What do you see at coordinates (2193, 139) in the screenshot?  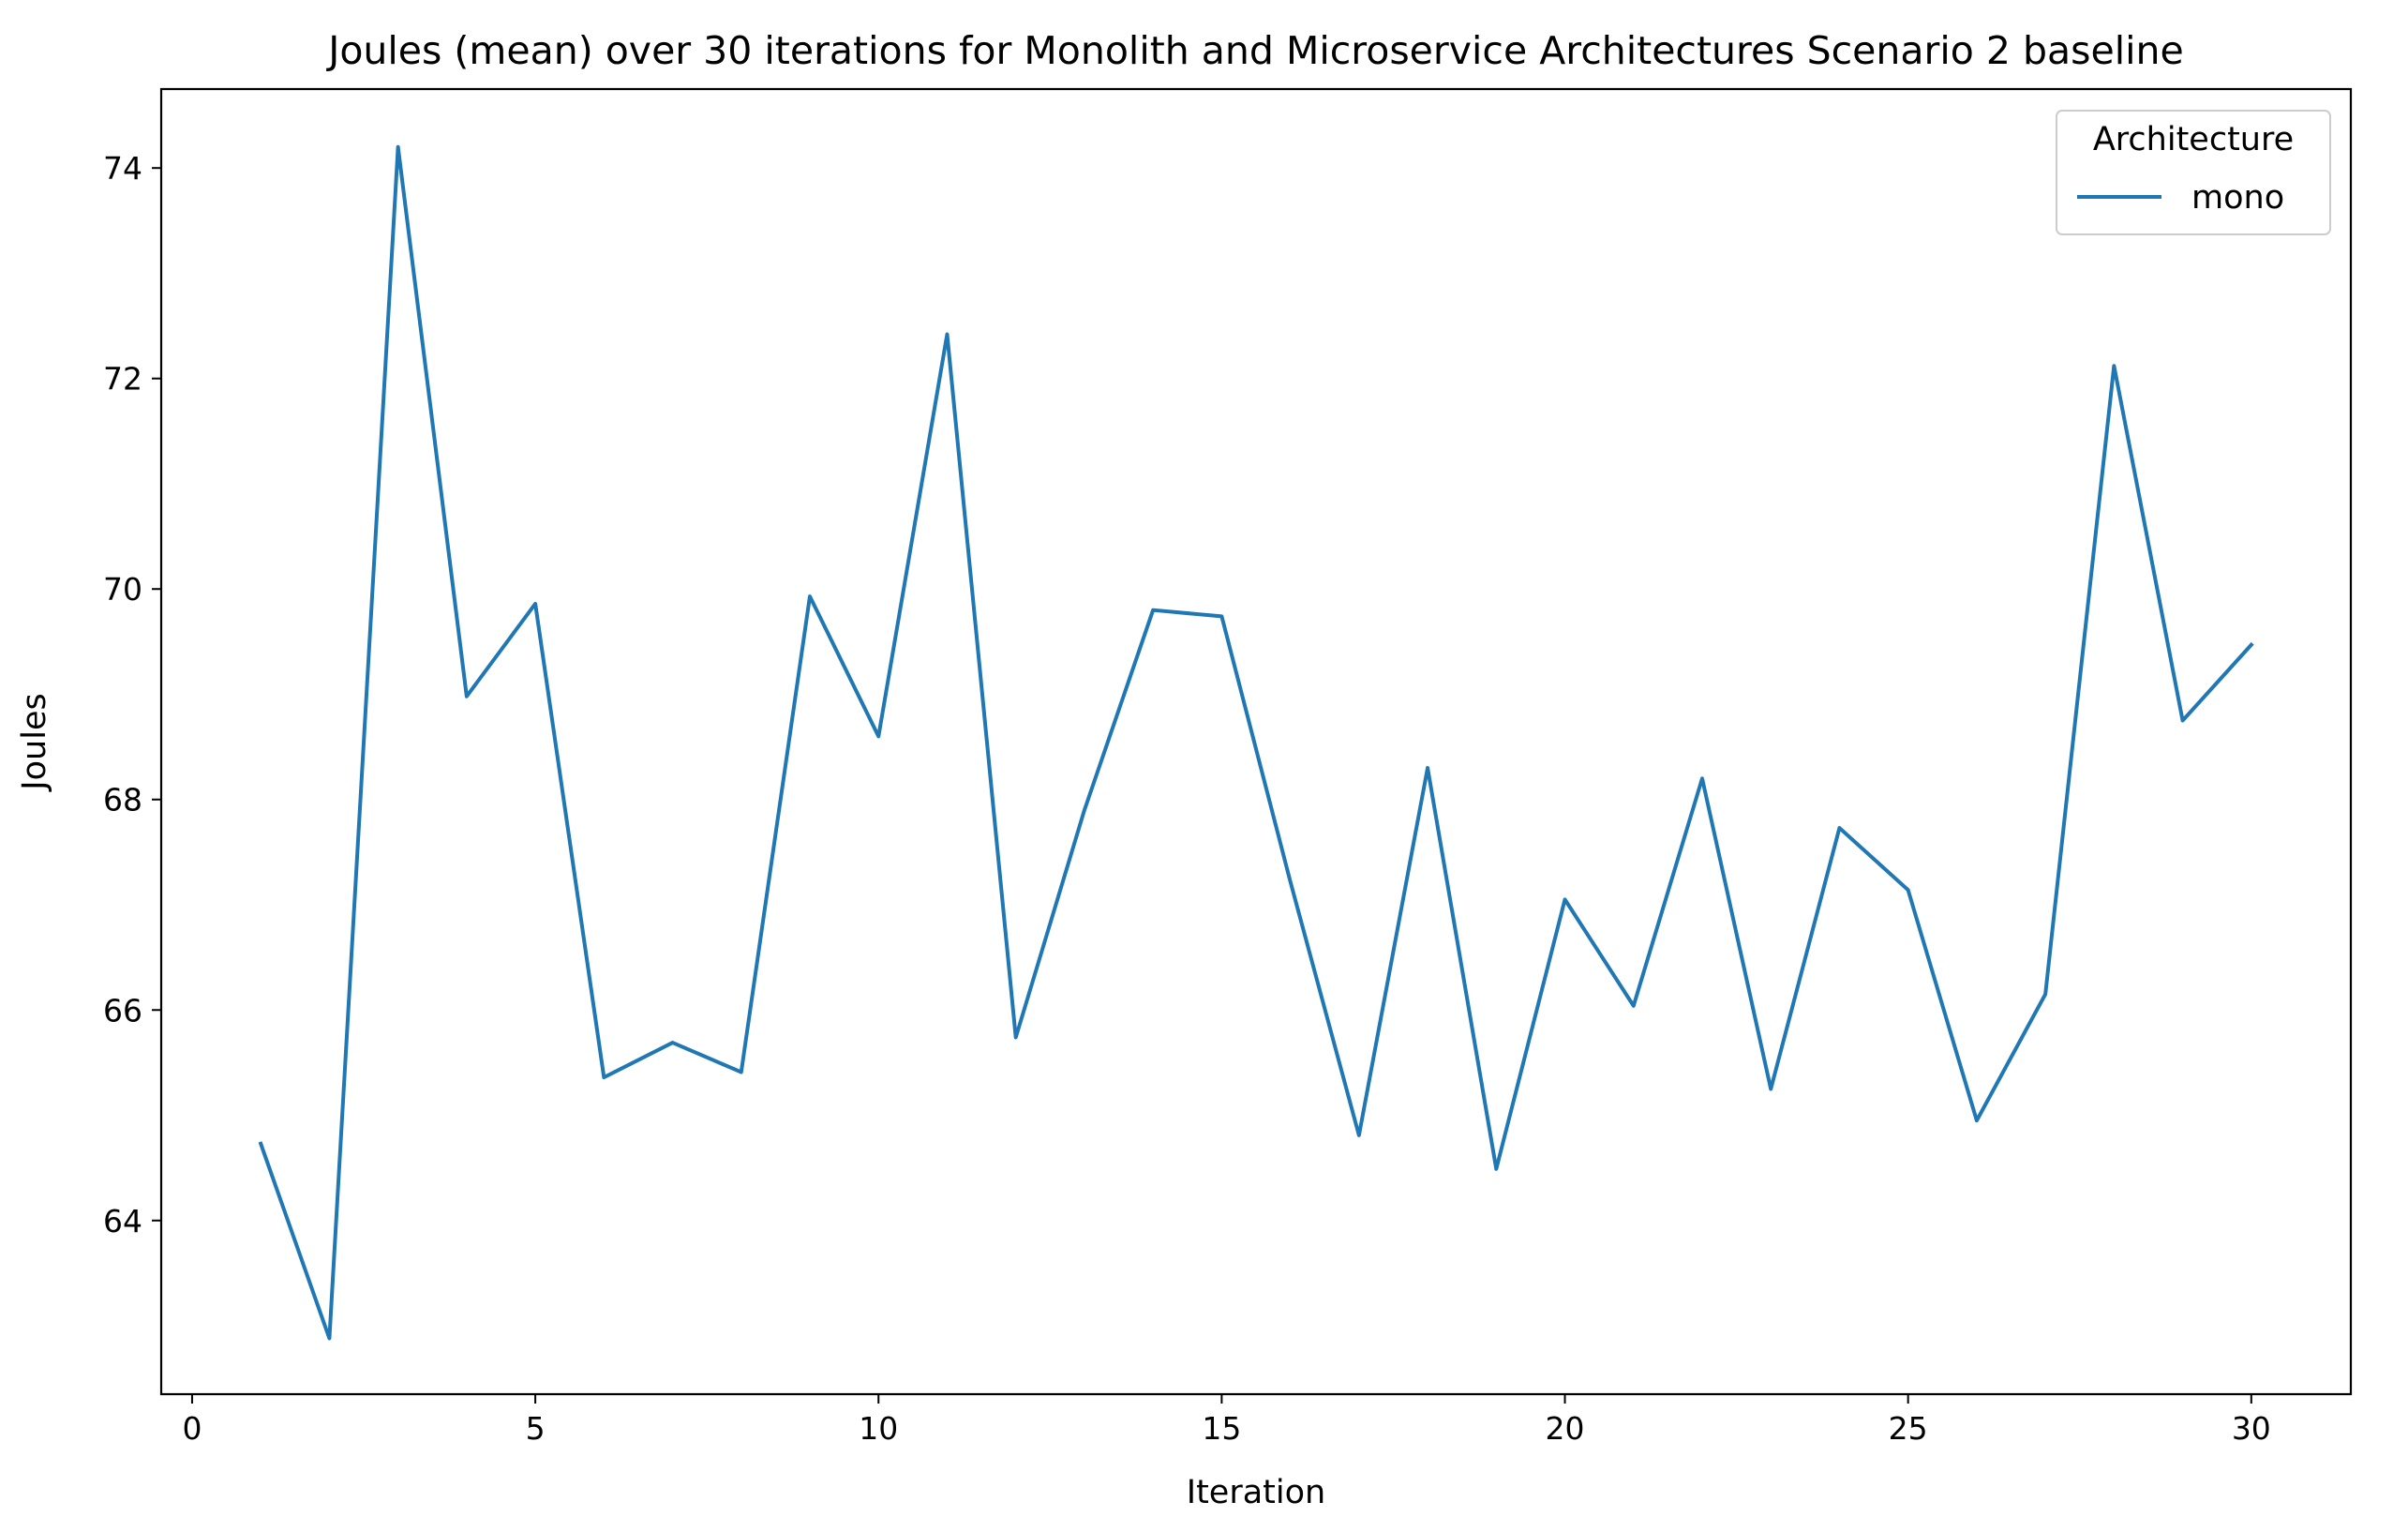 I see `legend-title: Architecture` at bounding box center [2193, 139].